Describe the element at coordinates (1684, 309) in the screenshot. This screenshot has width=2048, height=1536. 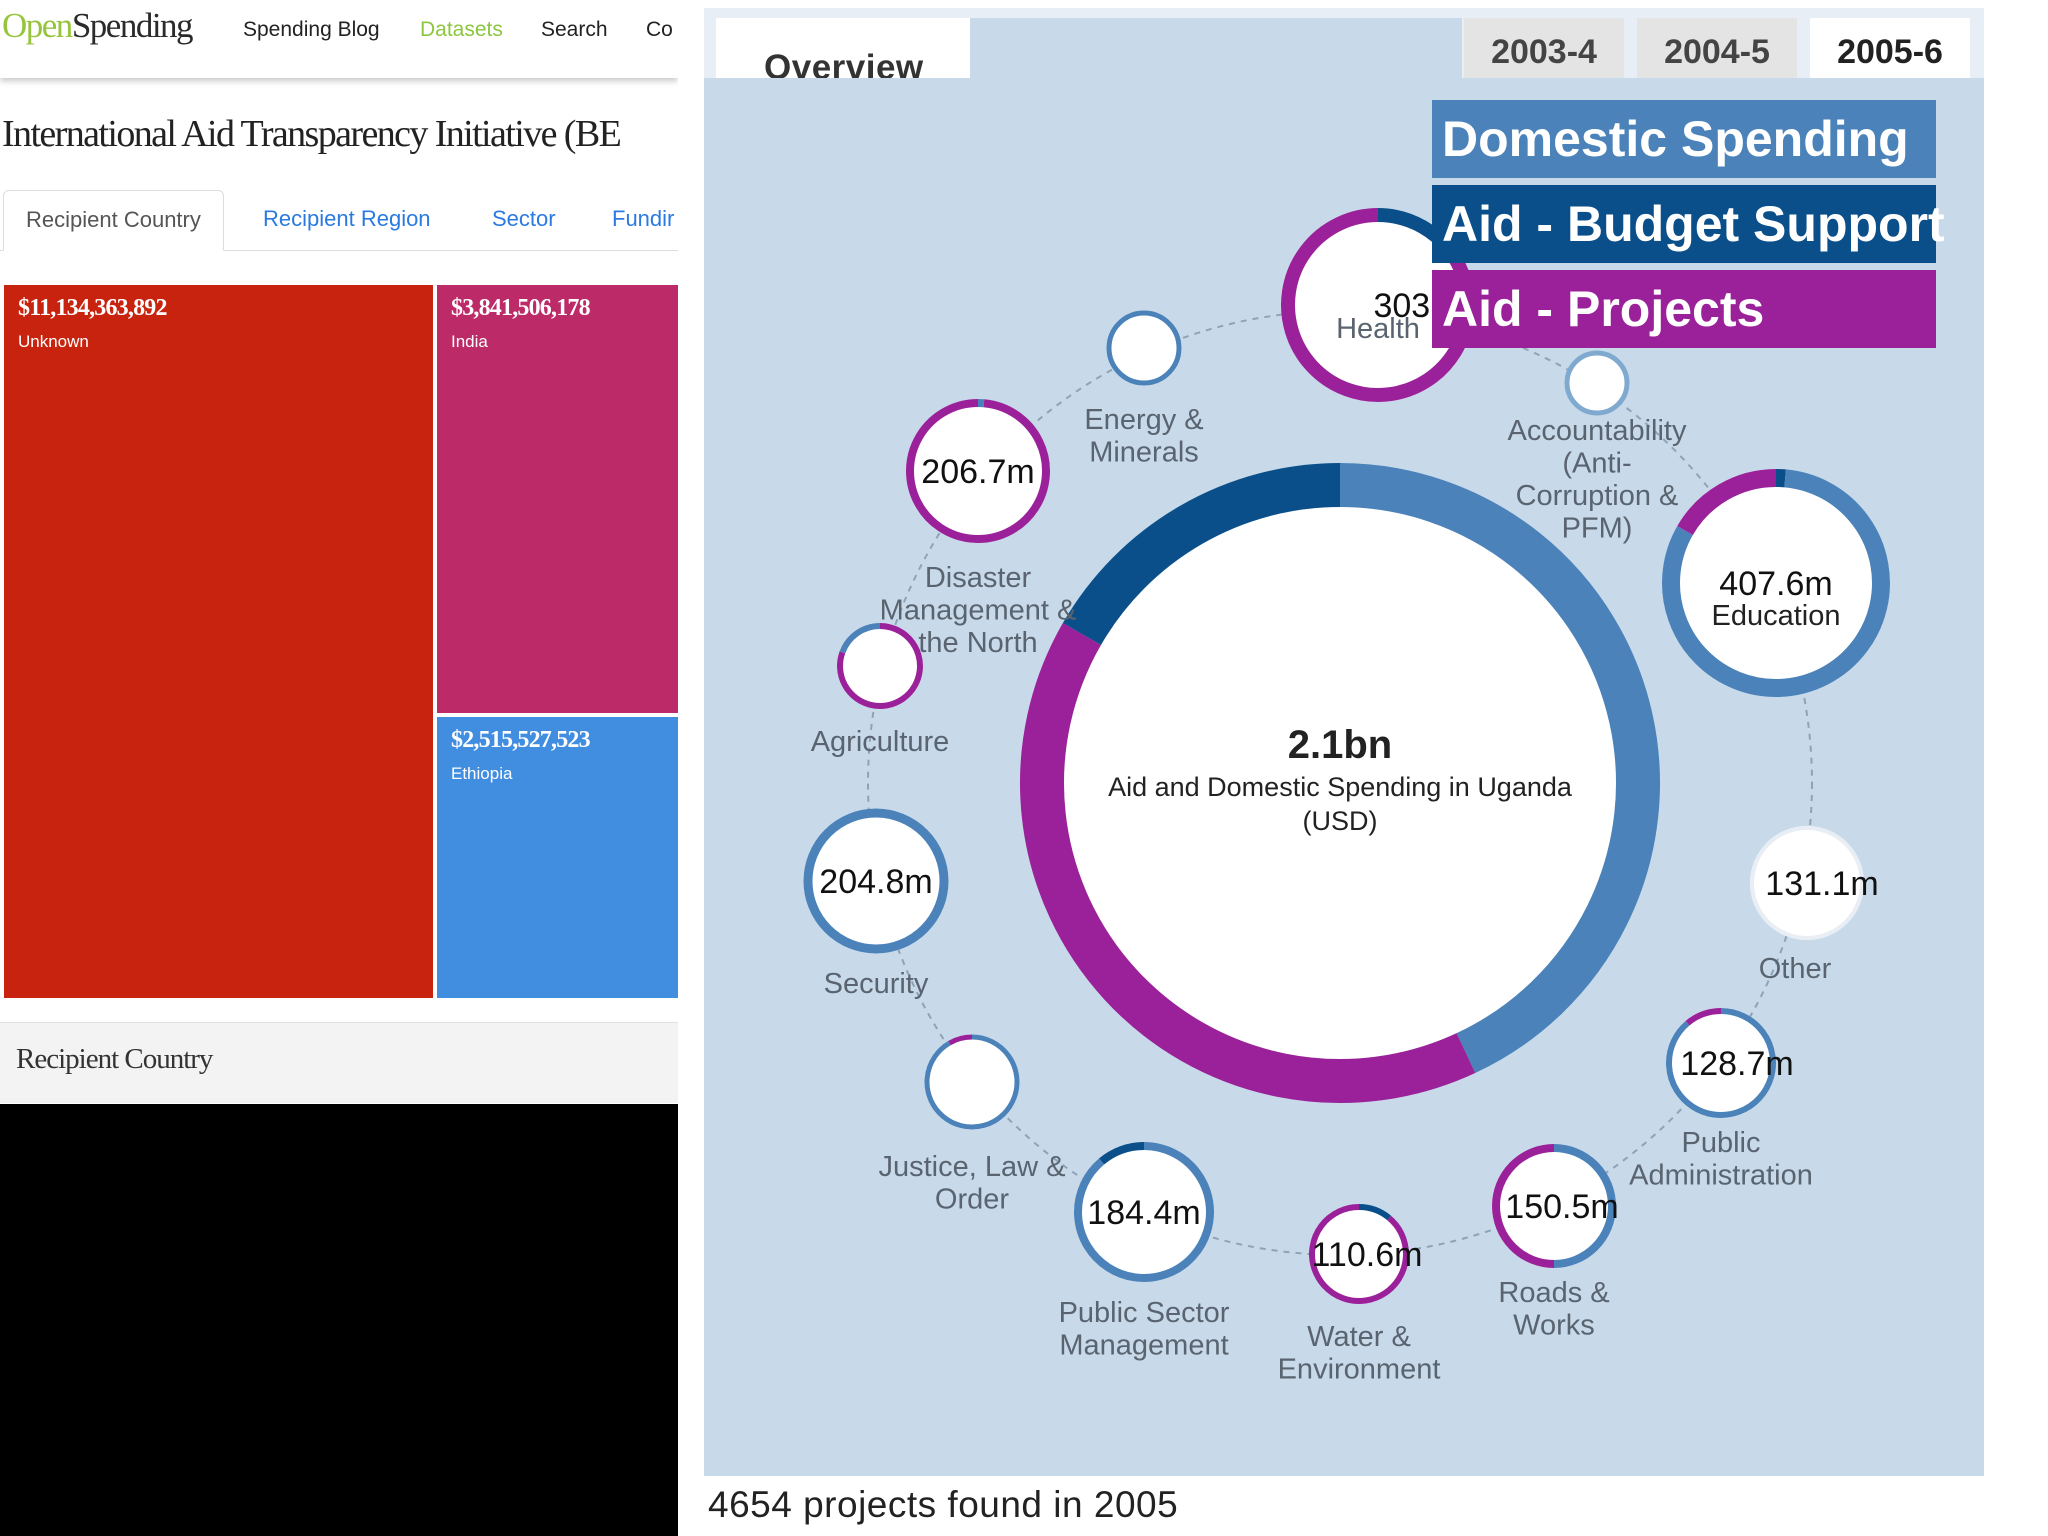
I see `legend-aid-projects: Aid - Projects` at that location.